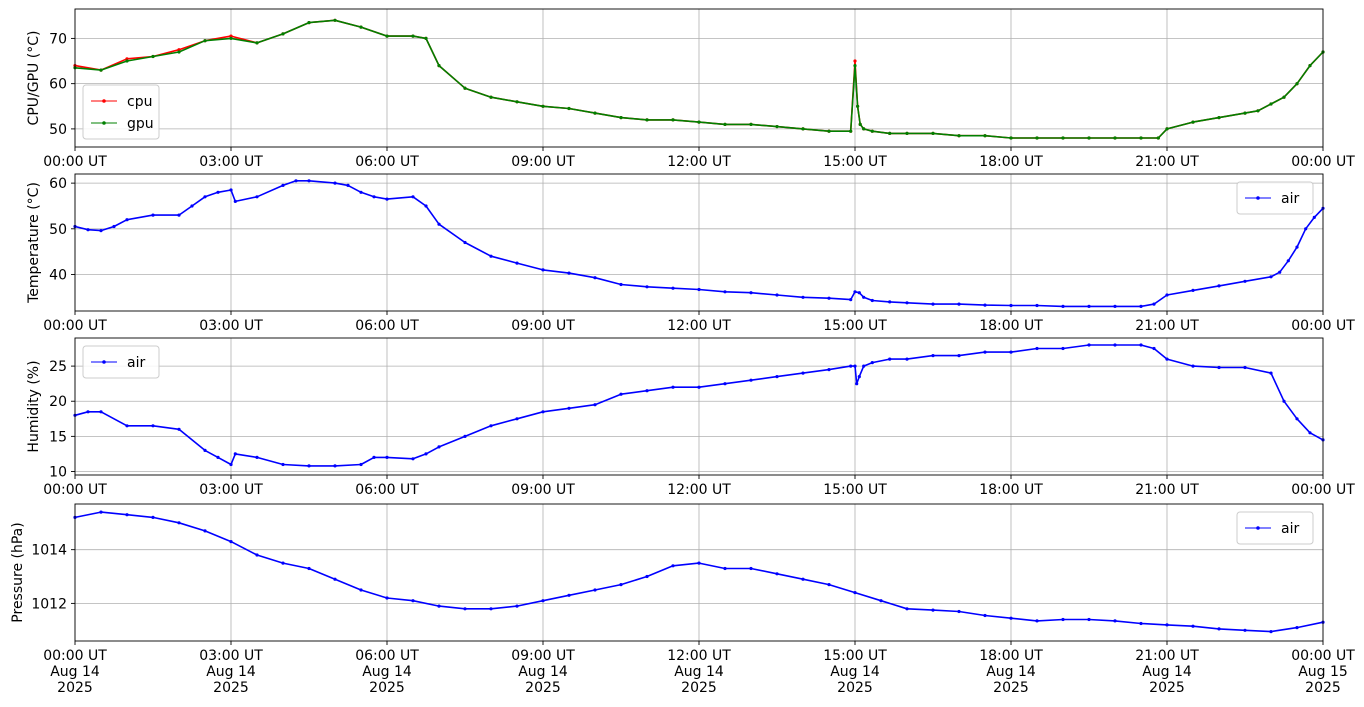 This screenshot has height=707, width=1364. I want to click on x-tick-label: 18:00 UT, so click(1011, 162).